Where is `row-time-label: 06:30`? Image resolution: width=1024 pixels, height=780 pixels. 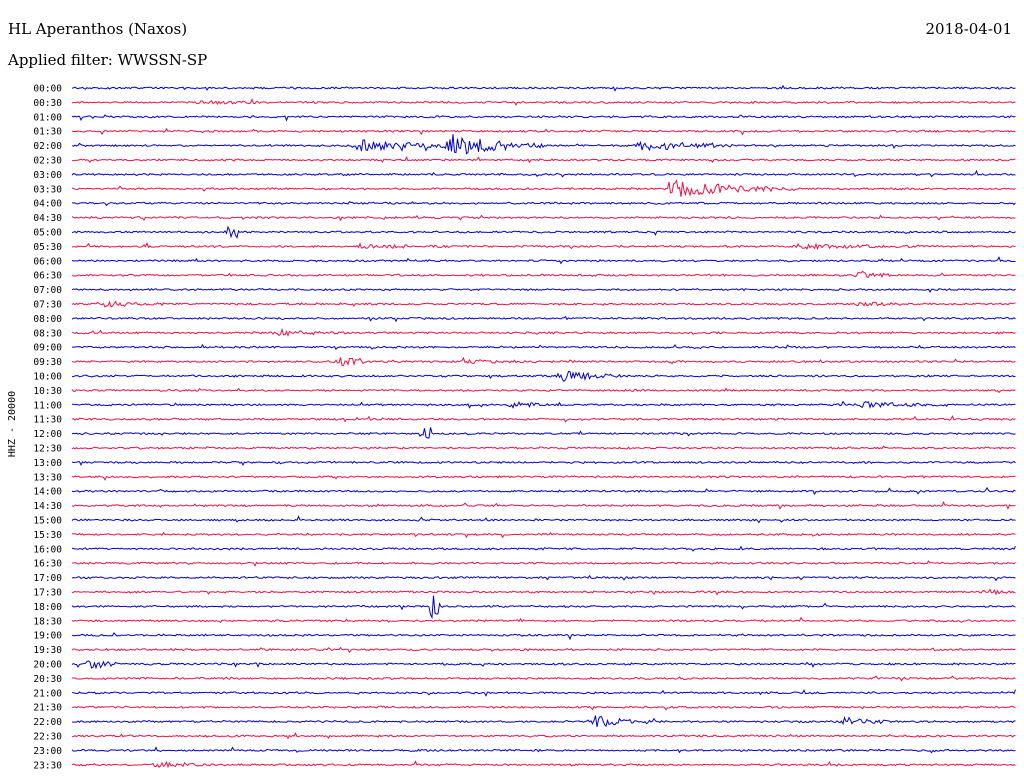
row-time-label: 06:30 is located at coordinates (47, 276).